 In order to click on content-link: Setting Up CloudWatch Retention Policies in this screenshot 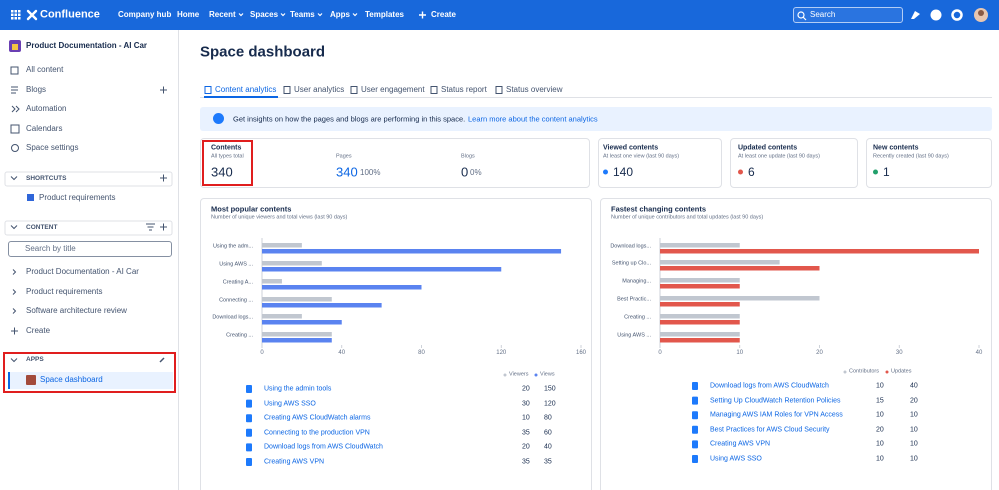, I will do `click(775, 401)`.